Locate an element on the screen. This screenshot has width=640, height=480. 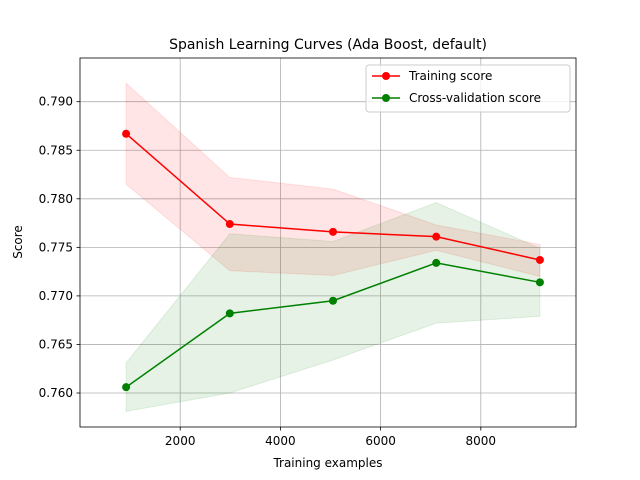
x-tick-label: 6000 is located at coordinates (380, 441).